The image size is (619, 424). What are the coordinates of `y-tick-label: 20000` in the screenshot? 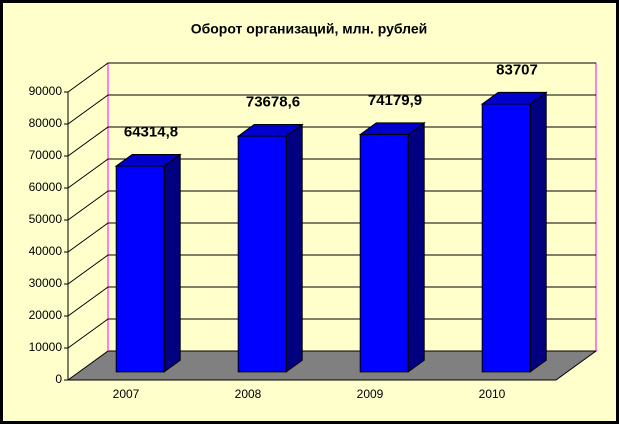 It's located at (46, 315).